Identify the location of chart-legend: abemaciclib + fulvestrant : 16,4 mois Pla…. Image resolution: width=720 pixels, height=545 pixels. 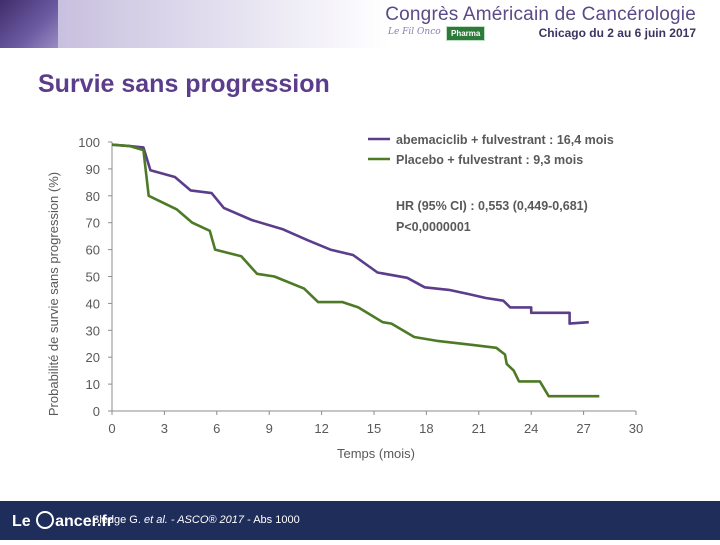
(491, 150).